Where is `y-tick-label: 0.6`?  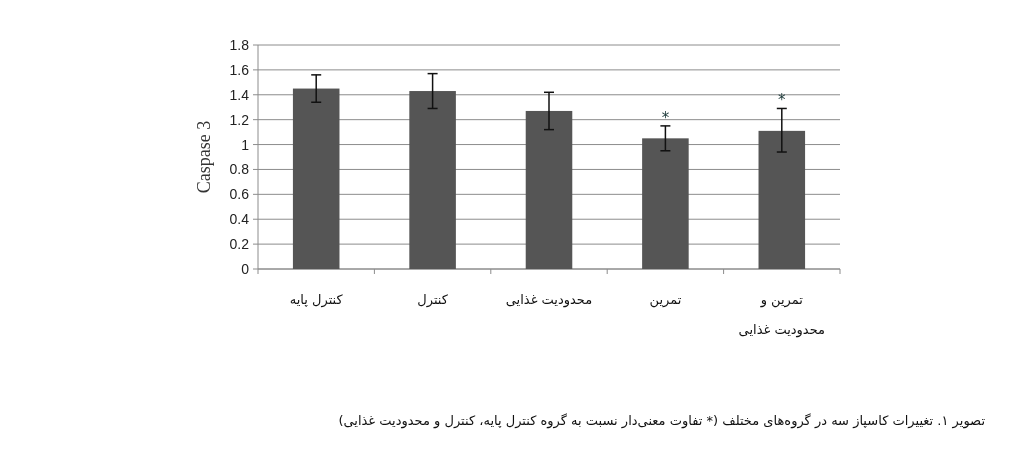 y-tick-label: 0.6 is located at coordinates (239, 194).